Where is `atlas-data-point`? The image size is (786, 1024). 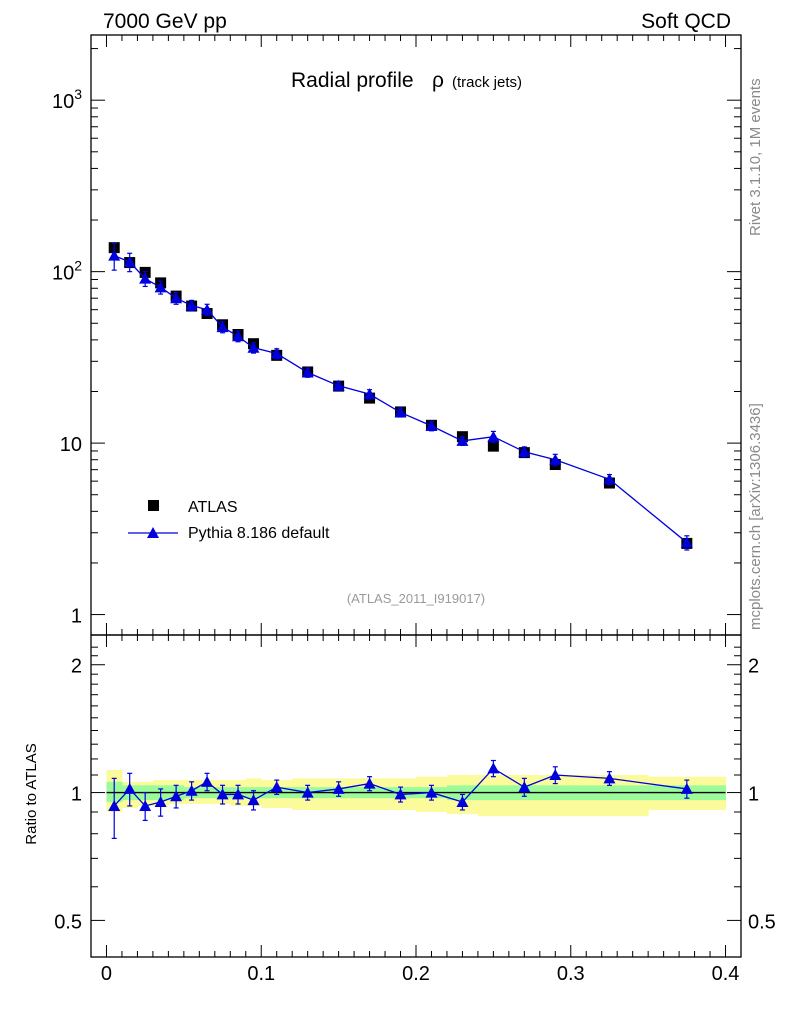 atlas-data-point is located at coordinates (493, 446).